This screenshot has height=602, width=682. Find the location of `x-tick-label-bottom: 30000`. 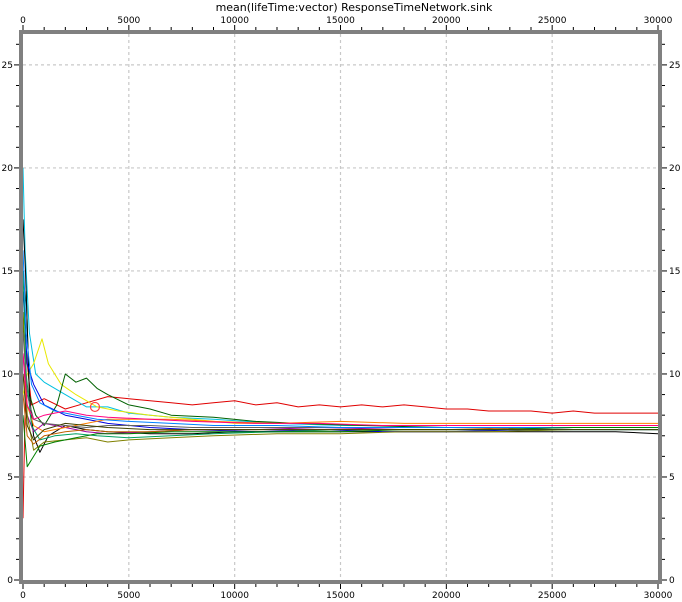

x-tick-label-bottom: 30000 is located at coordinates (658, 596).